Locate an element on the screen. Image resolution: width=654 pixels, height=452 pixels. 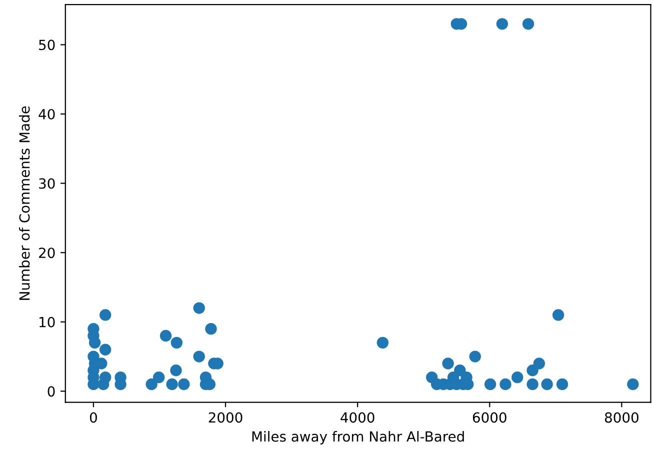
x-tick-label: 4000 is located at coordinates (357, 417).